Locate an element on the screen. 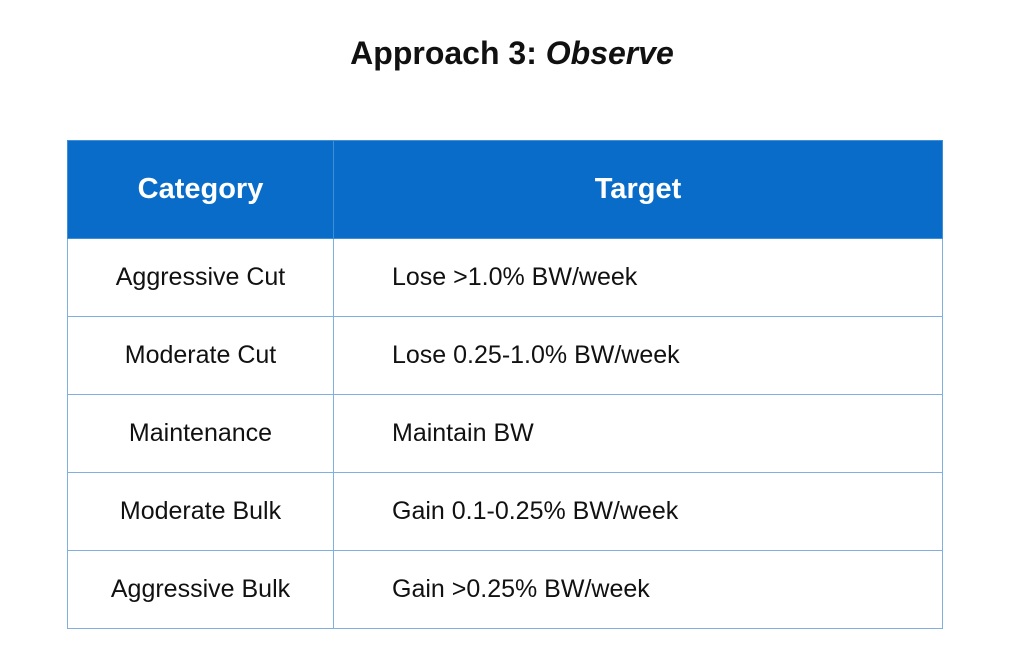 The height and width of the screenshot is (667, 1024). page-title: Approach 3: Observe is located at coordinates (512, 53).